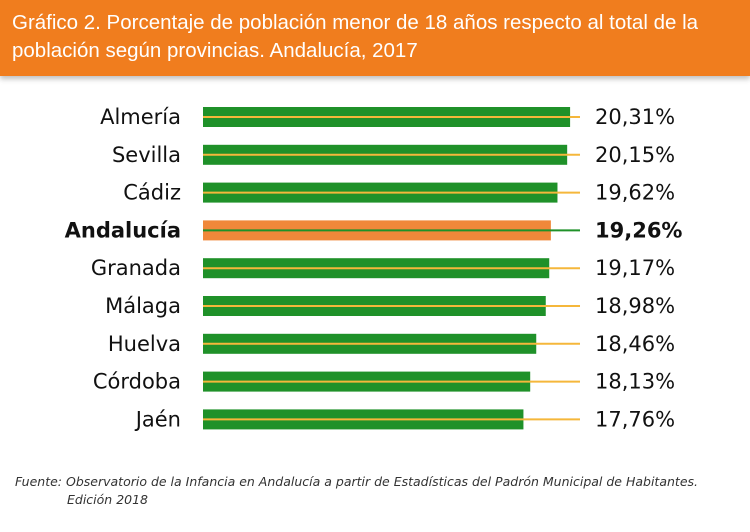  I want to click on value-label: 19,62%, so click(635, 193).